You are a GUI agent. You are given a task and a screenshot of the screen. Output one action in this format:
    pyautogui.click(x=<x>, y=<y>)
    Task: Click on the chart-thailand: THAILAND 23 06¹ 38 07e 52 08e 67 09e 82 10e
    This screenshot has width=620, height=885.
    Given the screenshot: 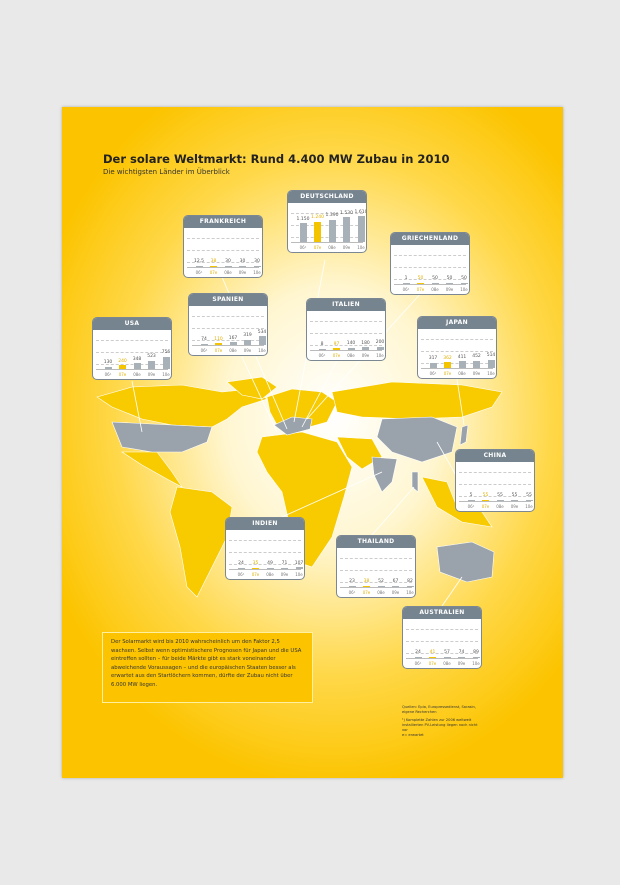 What is the action you would take?
    pyautogui.click(x=376, y=566)
    